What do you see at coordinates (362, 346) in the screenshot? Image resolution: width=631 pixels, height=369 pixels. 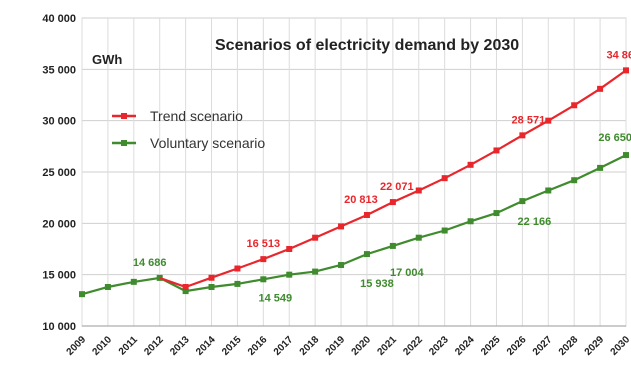 I see `x-tick-label: 2020` at bounding box center [362, 346].